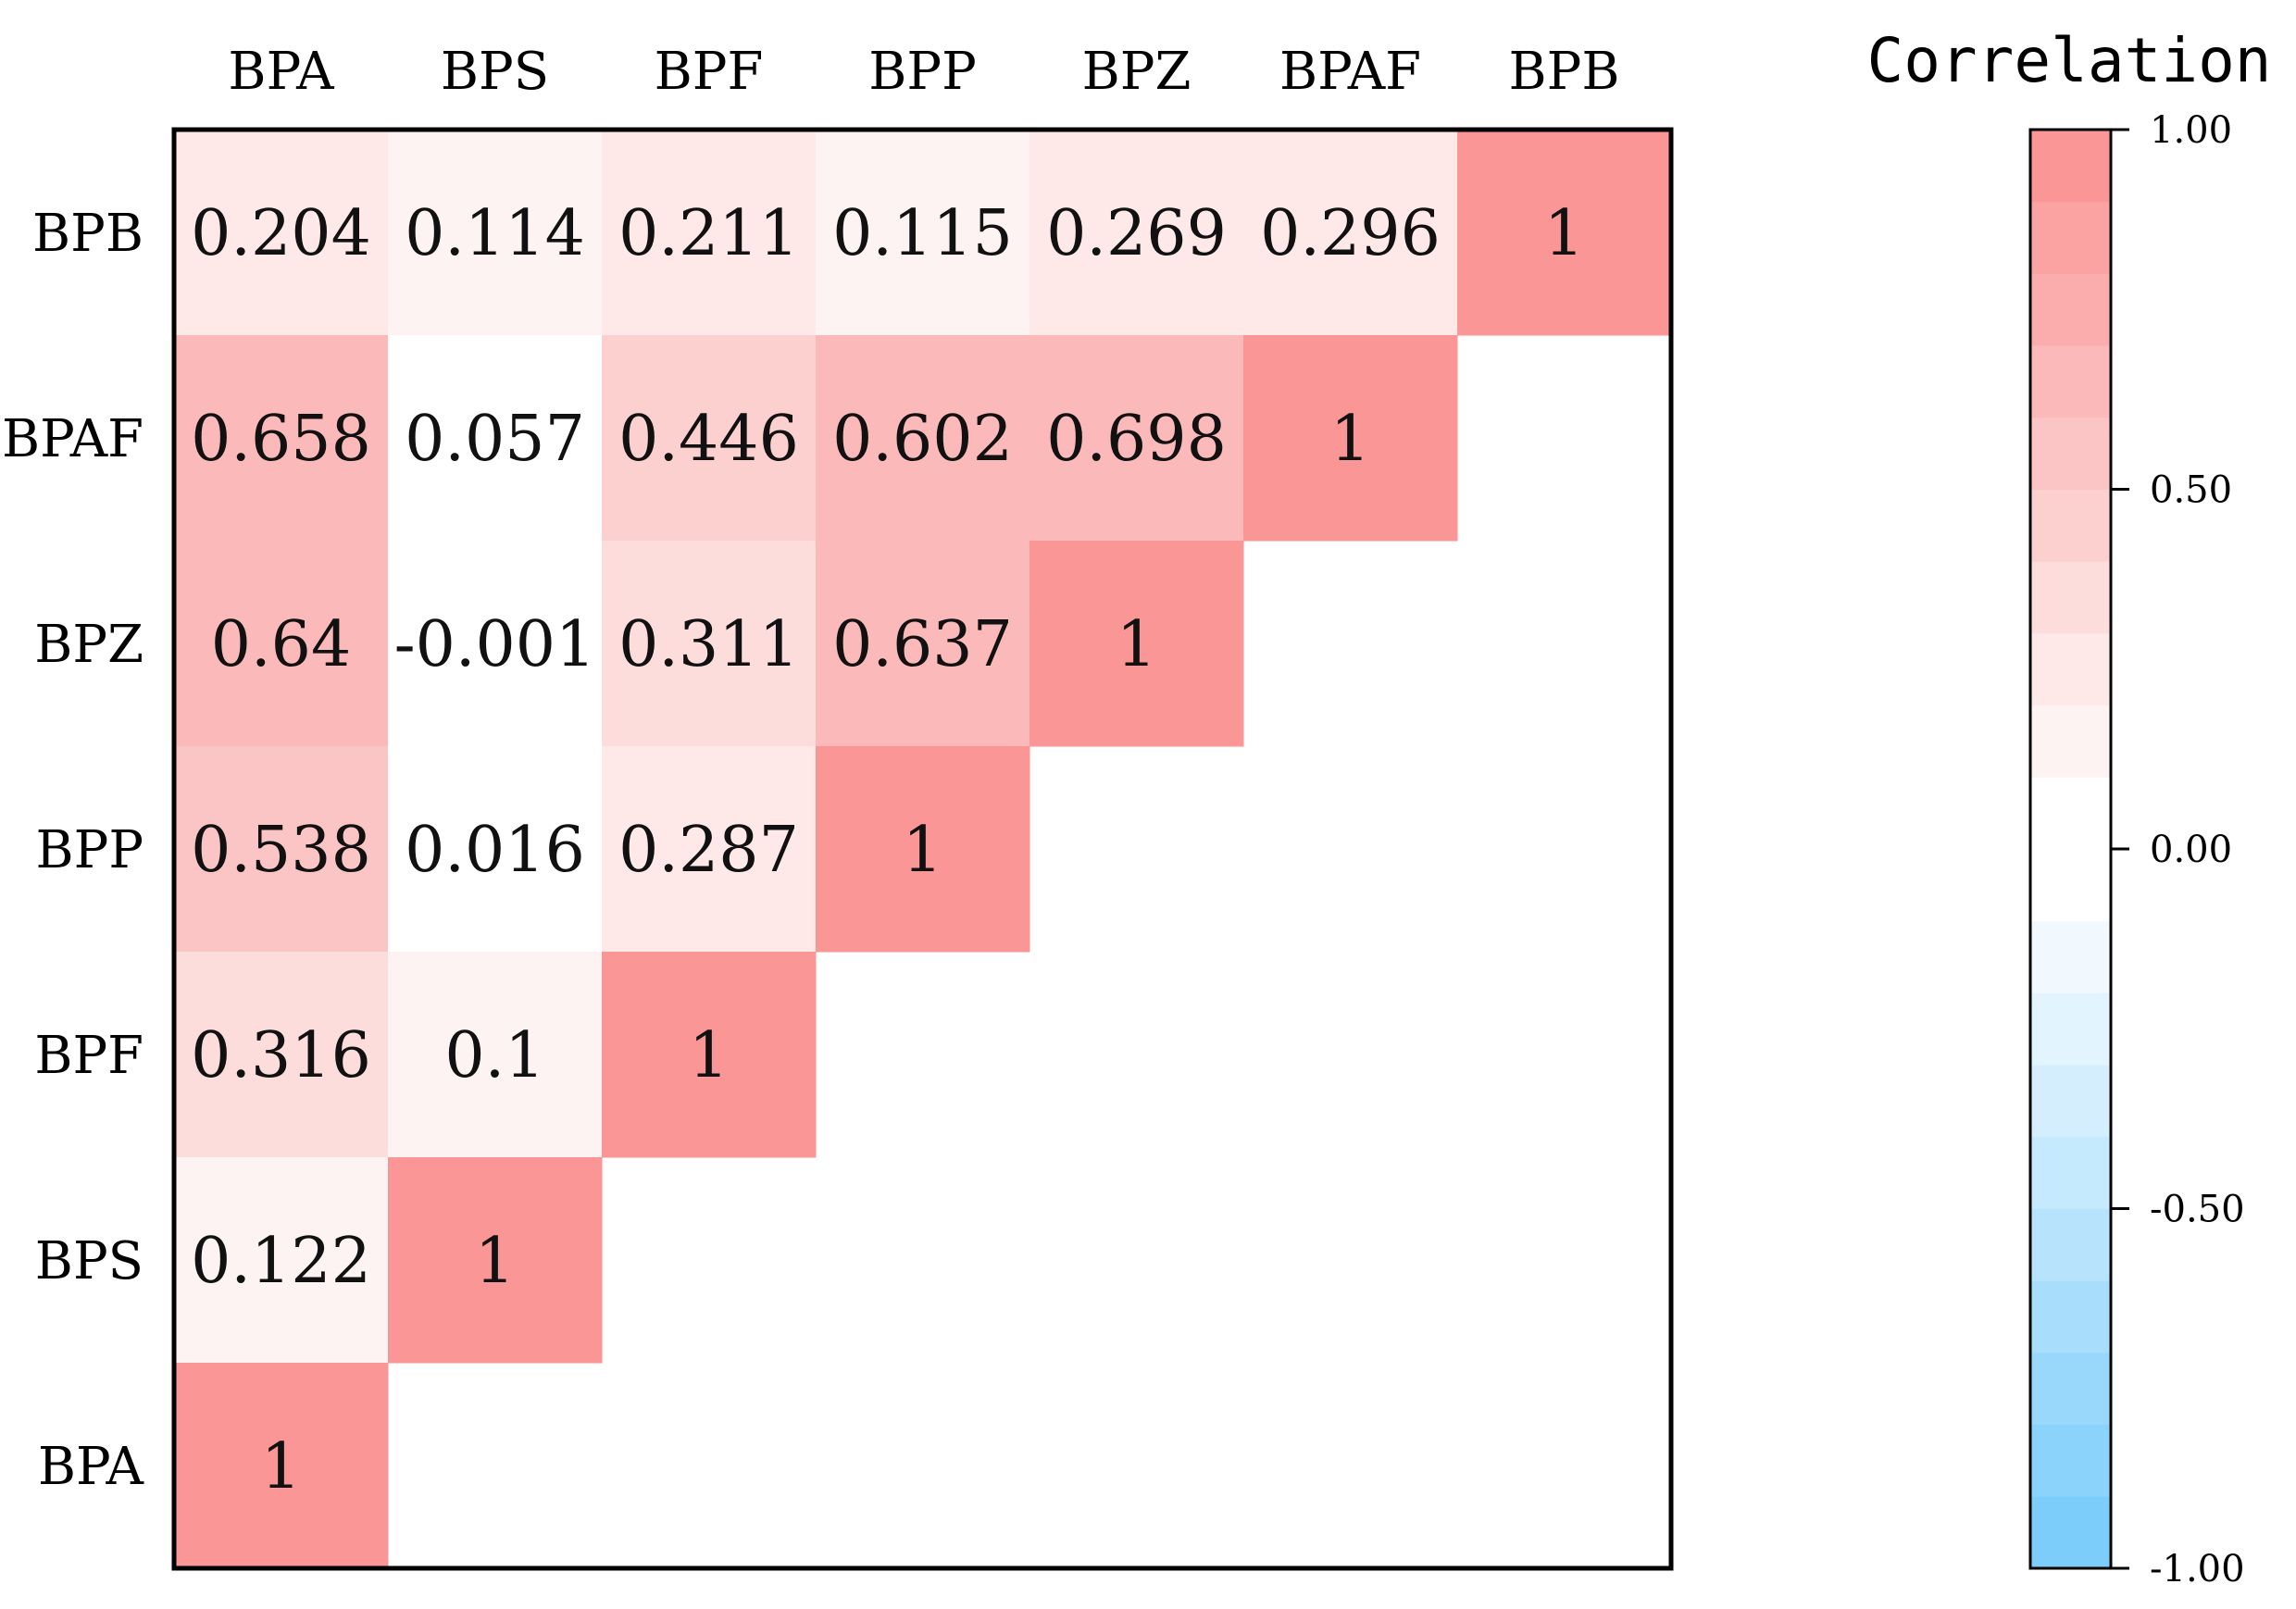 Image resolution: width=2296 pixels, height=1609 pixels. I want to click on colorbar-ticks: 1.00 0.50 0.00 -0.50 -1.00, so click(2178, 849).